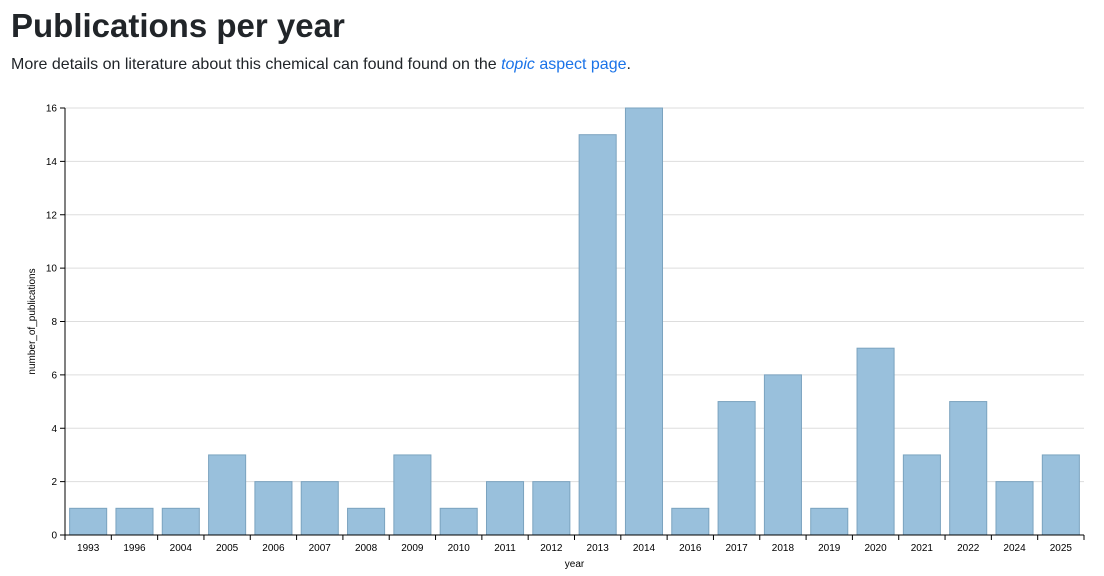  What do you see at coordinates (736, 548) in the screenshot?
I see `x-tick-label: 2017` at bounding box center [736, 548].